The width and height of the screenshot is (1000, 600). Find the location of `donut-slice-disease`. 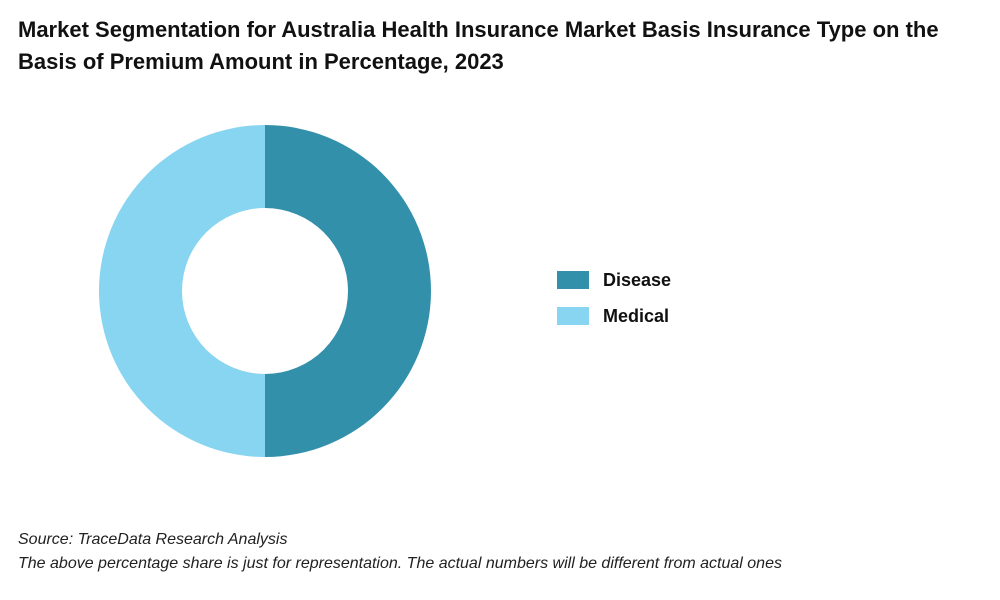

donut-slice-disease is located at coordinates (348, 291).